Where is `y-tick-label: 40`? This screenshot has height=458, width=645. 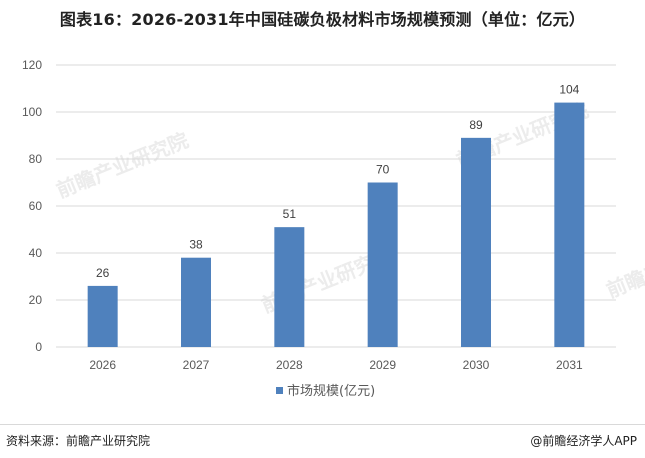
y-tick-label: 40 is located at coordinates (36, 253).